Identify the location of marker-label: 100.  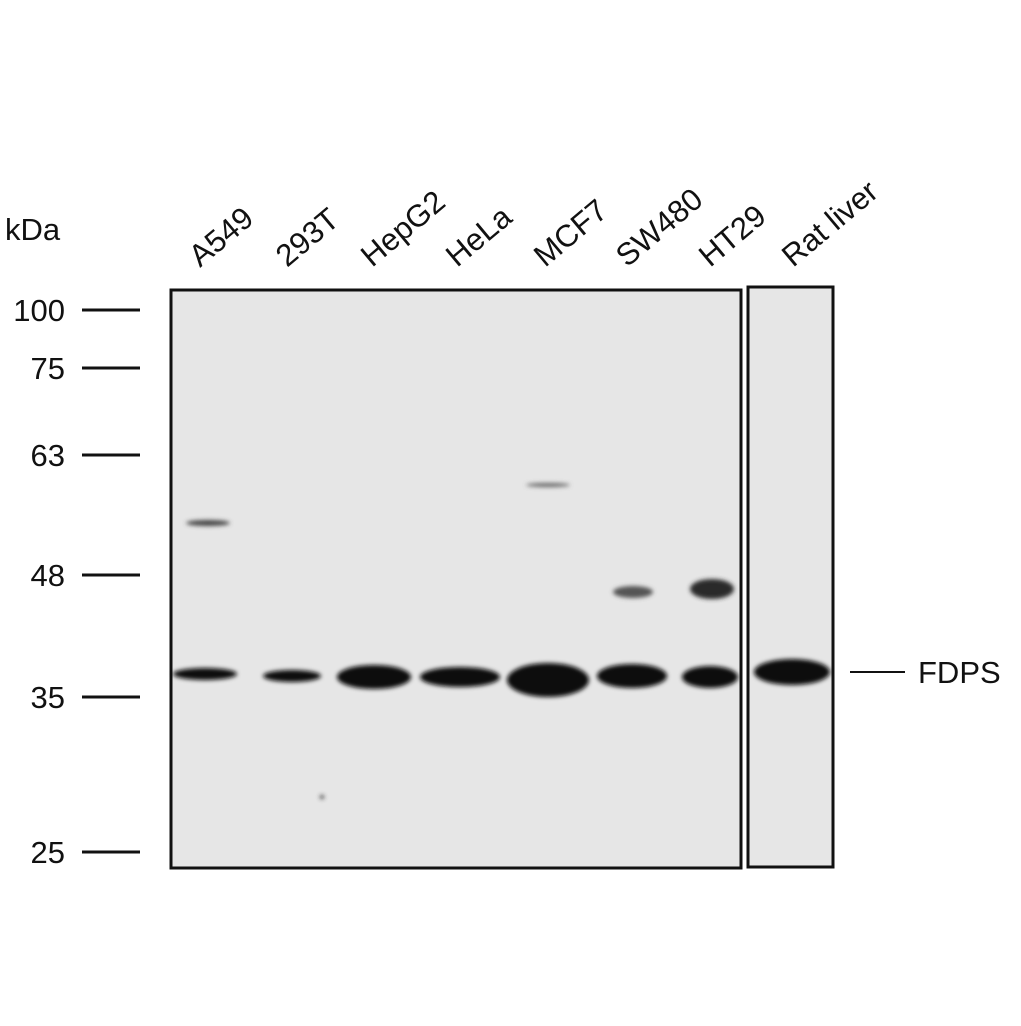
(39, 310).